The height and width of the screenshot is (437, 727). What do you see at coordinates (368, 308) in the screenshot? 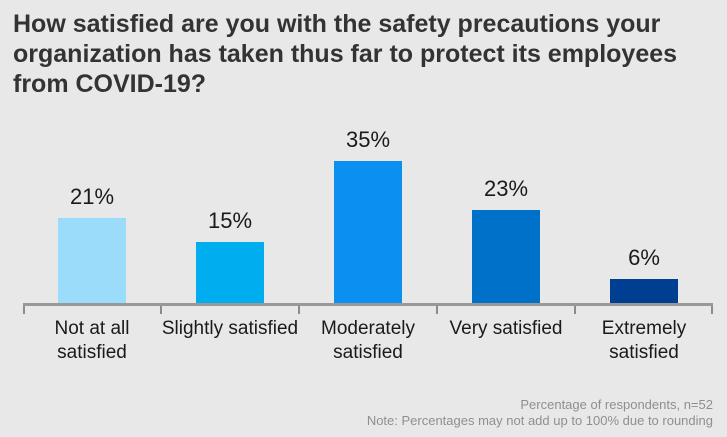
I see `x-axis-line` at bounding box center [368, 308].